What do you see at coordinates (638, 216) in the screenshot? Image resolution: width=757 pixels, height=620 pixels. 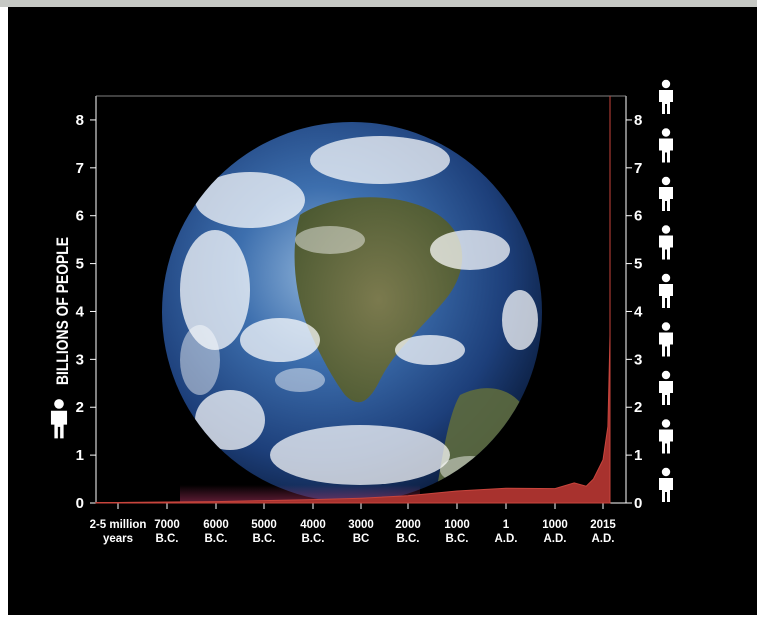 I see `y-tick-right-label: 6` at bounding box center [638, 216].